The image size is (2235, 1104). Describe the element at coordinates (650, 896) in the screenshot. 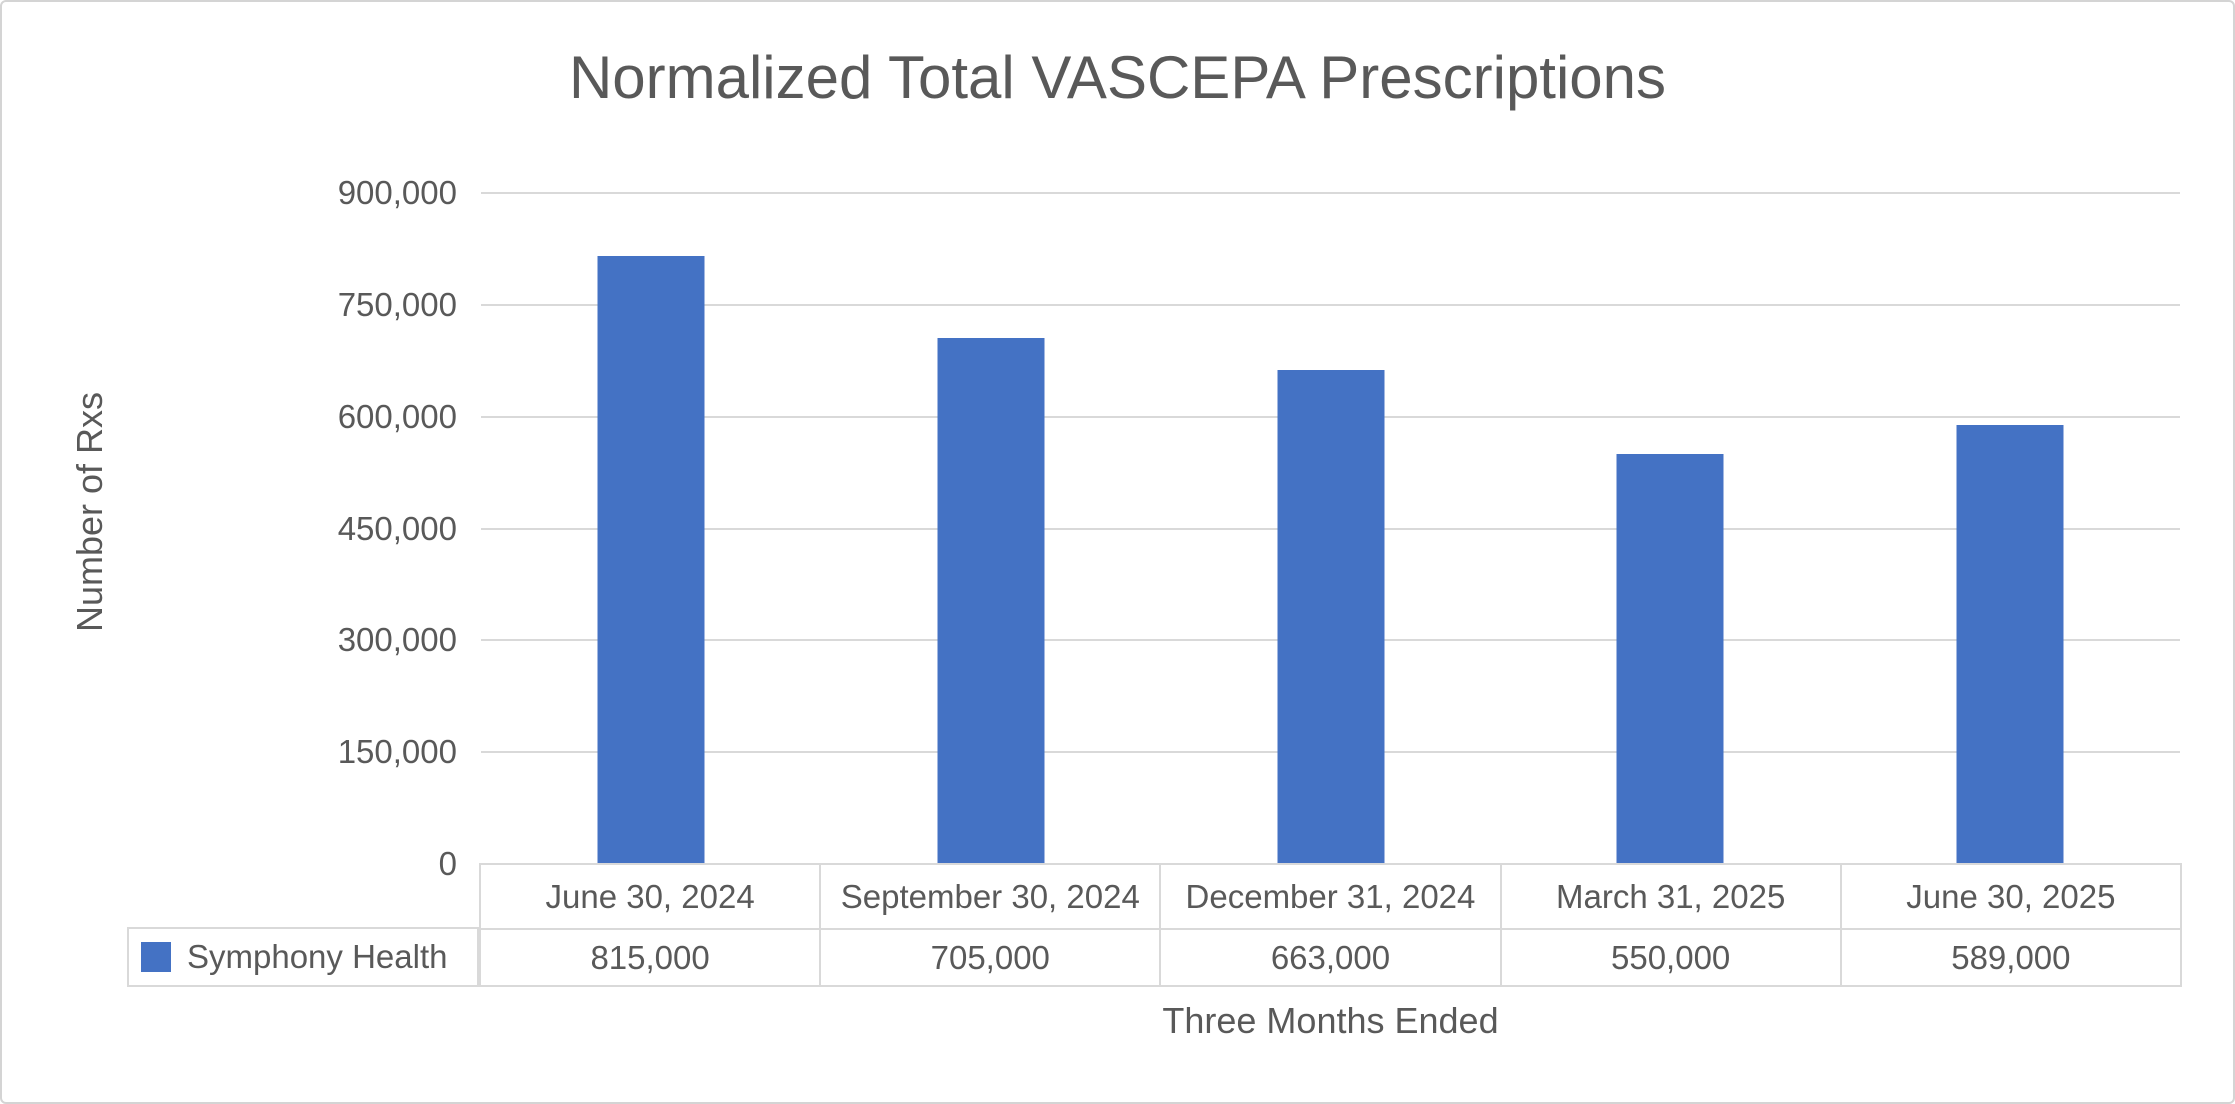

I see `category-cell-1: June 30, 2024` at that location.